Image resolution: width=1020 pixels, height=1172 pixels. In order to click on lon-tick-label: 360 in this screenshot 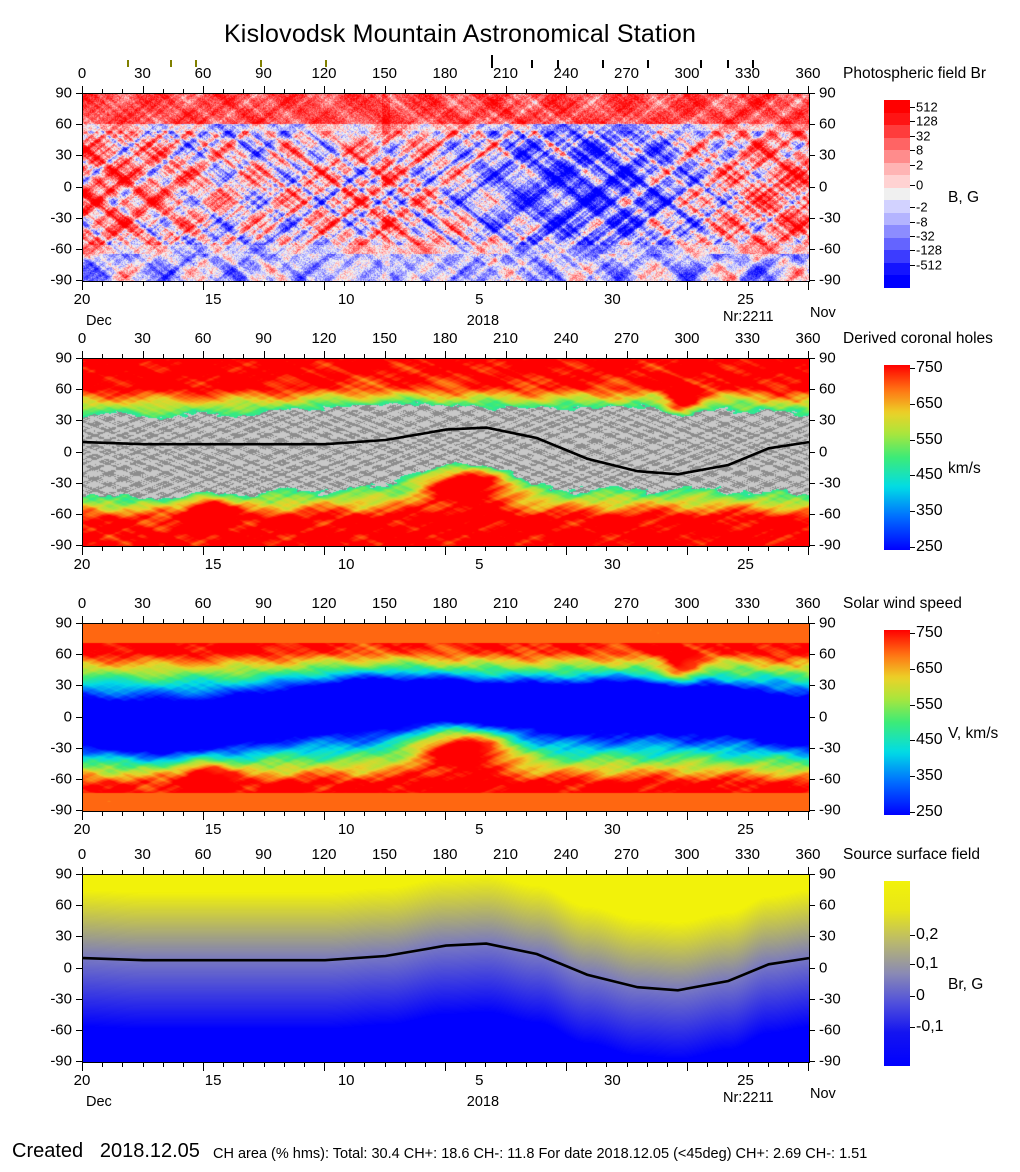, I will do `click(808, 603)`.